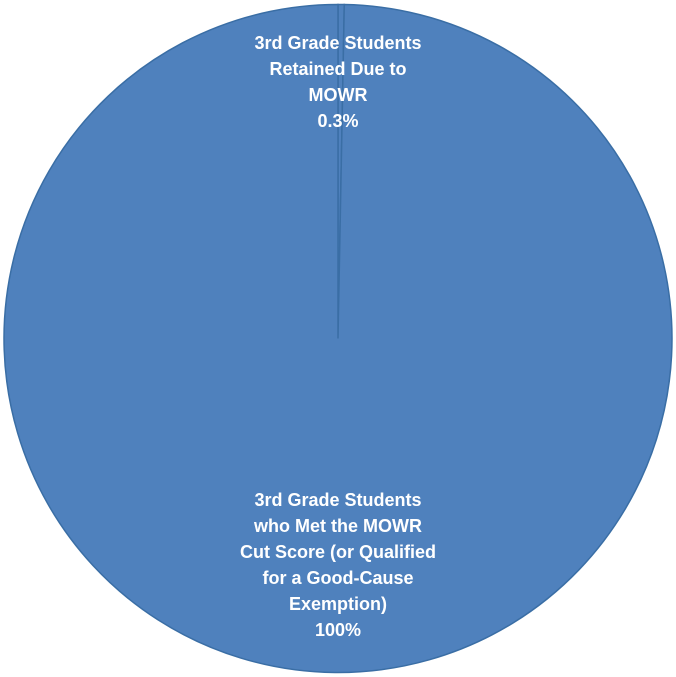 This screenshot has width=676, height=677. Describe the element at coordinates (337, 604) in the screenshot. I see `slice-label-met-line-5: Exemption)` at that location.